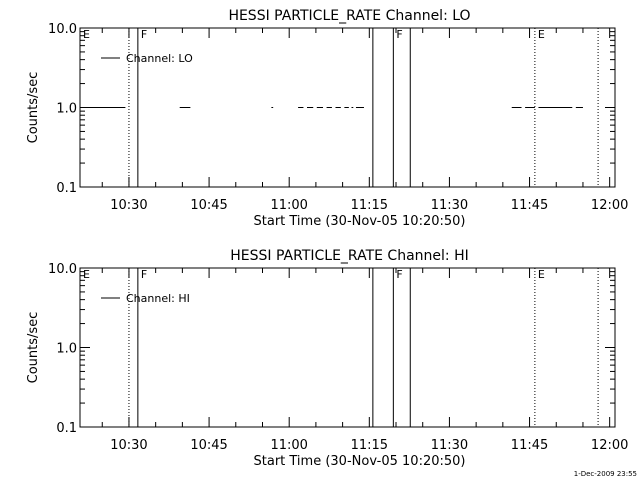  Describe the element at coordinates (159, 58) in the screenshot. I see `legend-label: Channel: LO` at that location.